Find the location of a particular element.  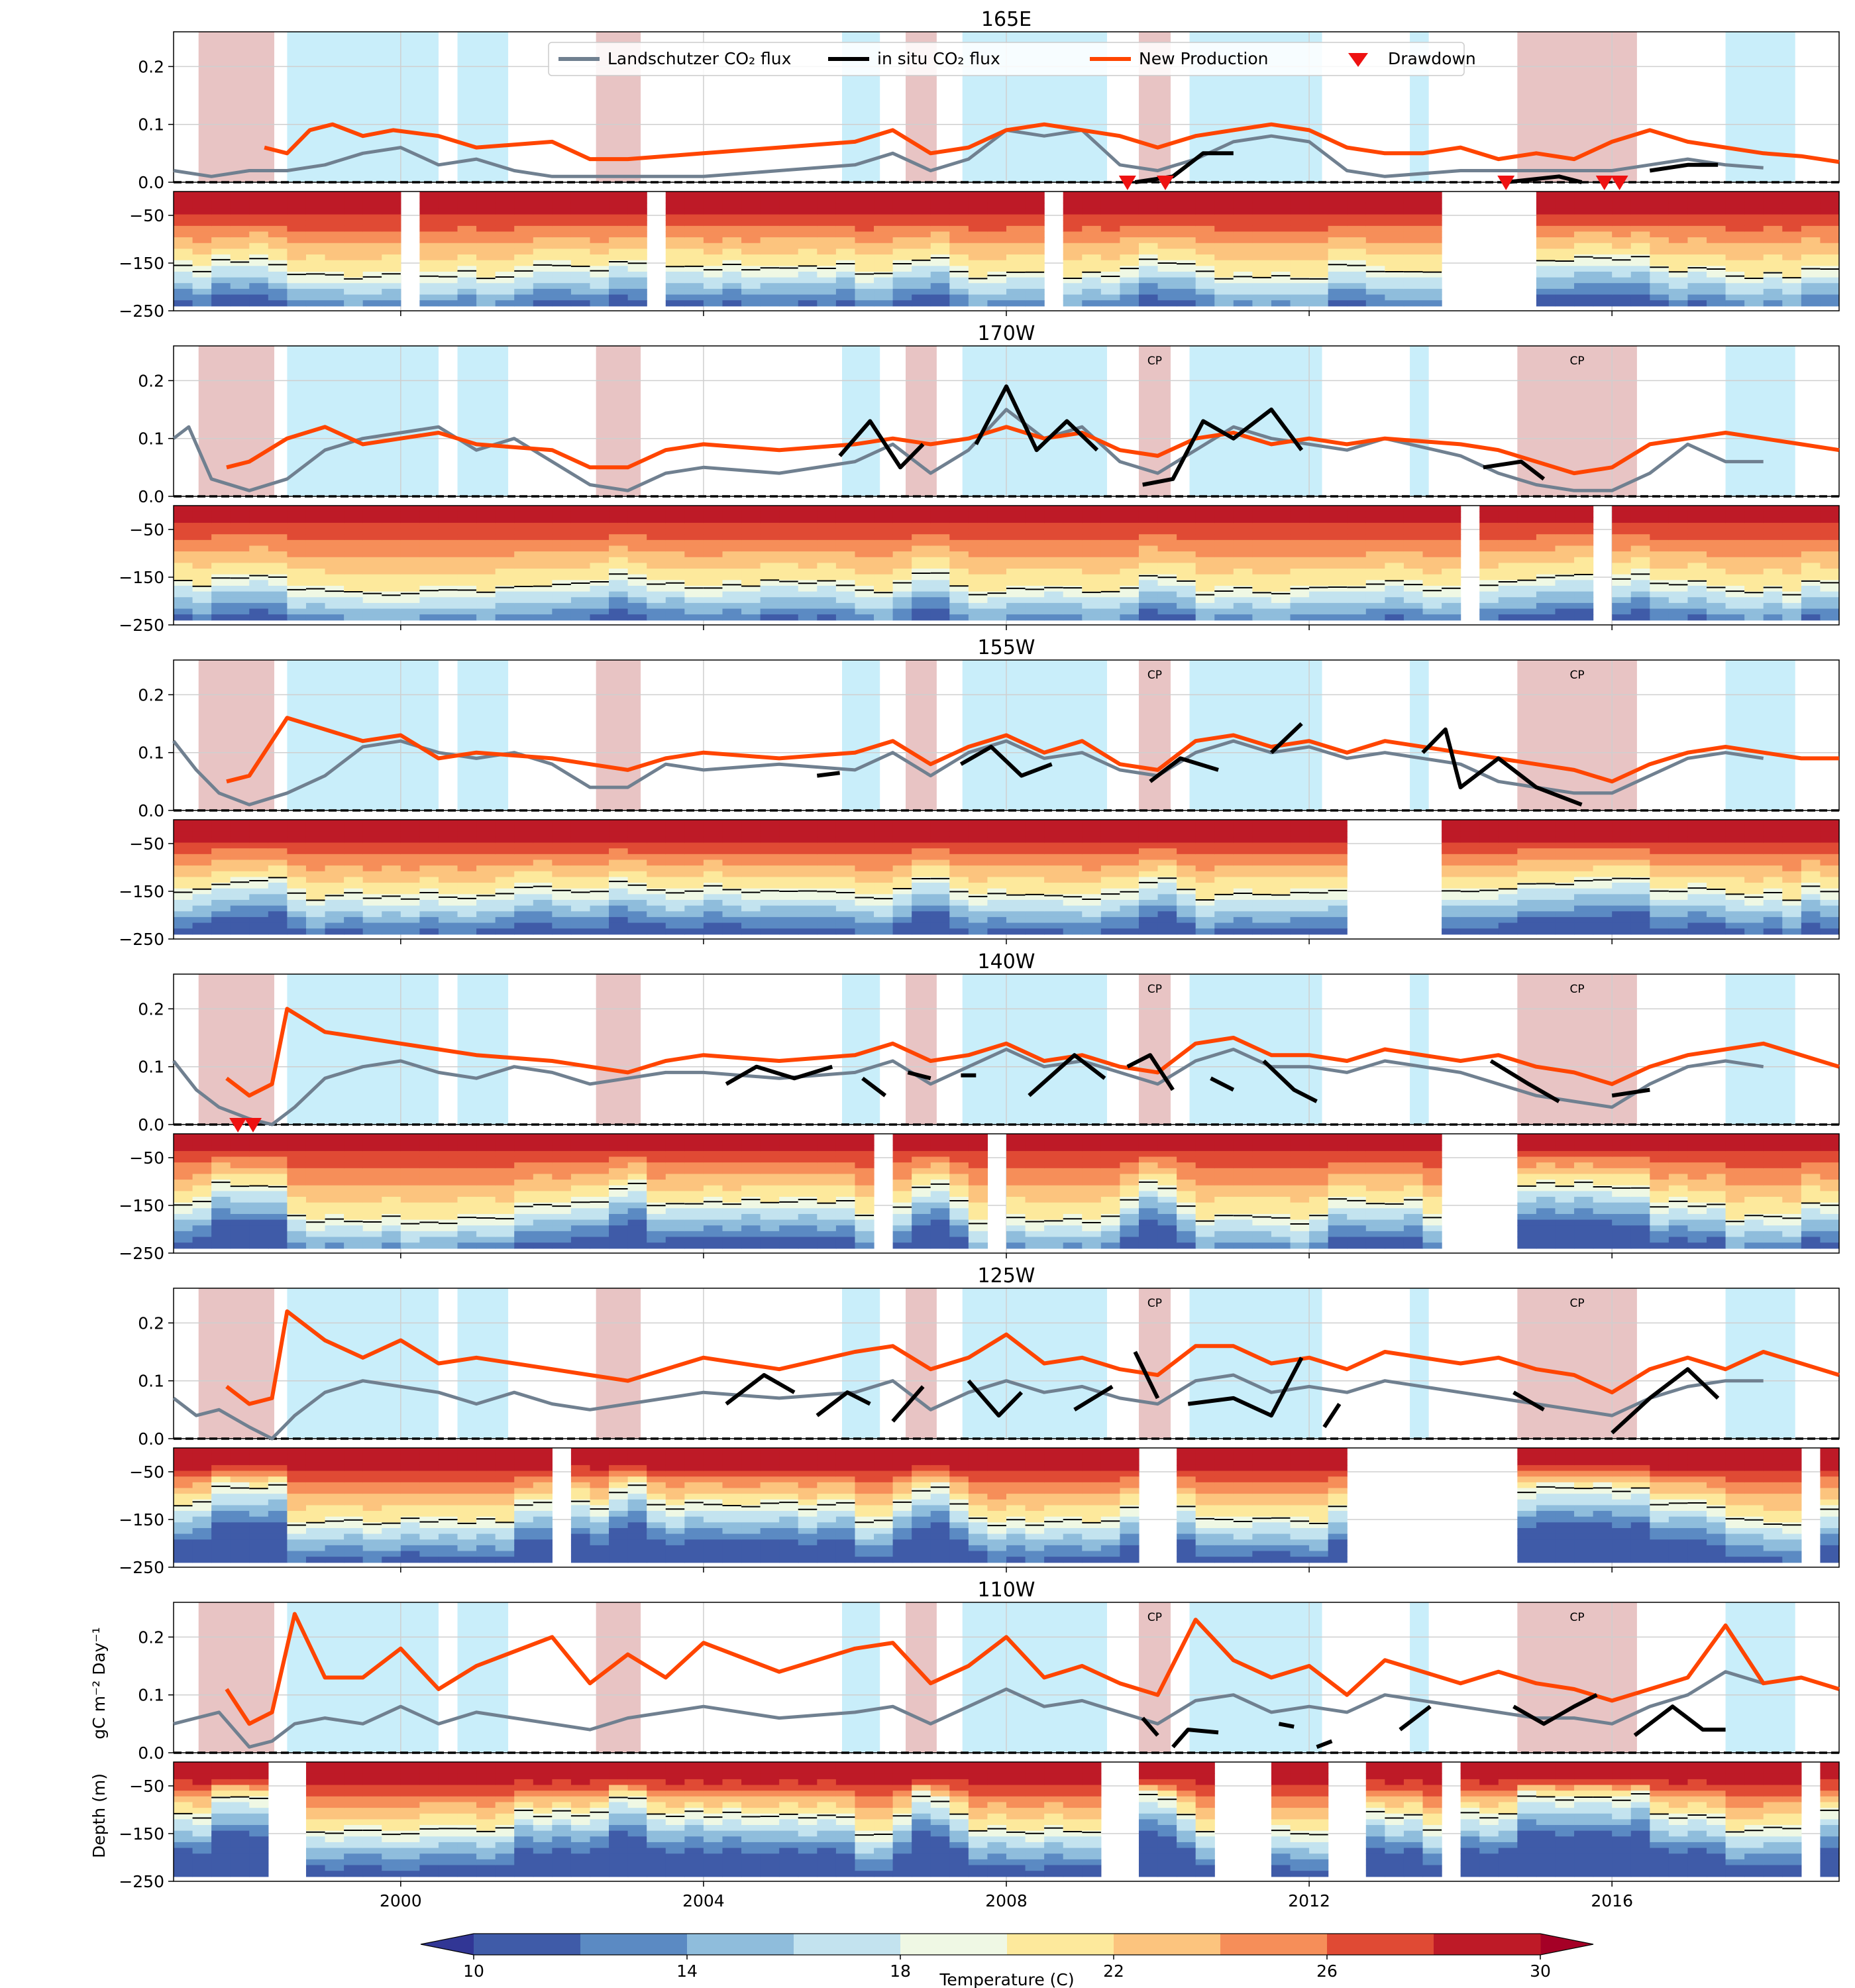

la-nina-shade is located at coordinates (861, 735).